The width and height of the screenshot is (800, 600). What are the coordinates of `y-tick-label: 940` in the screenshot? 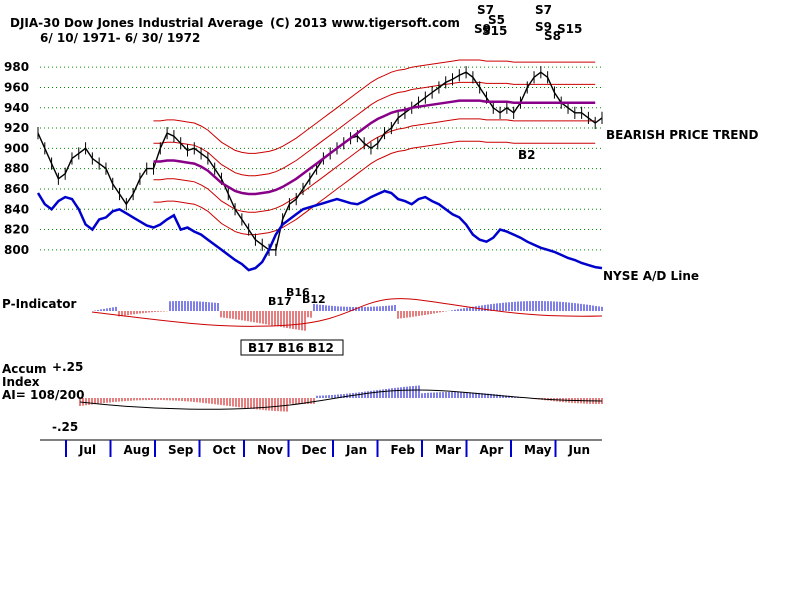 It's located at (16, 108).